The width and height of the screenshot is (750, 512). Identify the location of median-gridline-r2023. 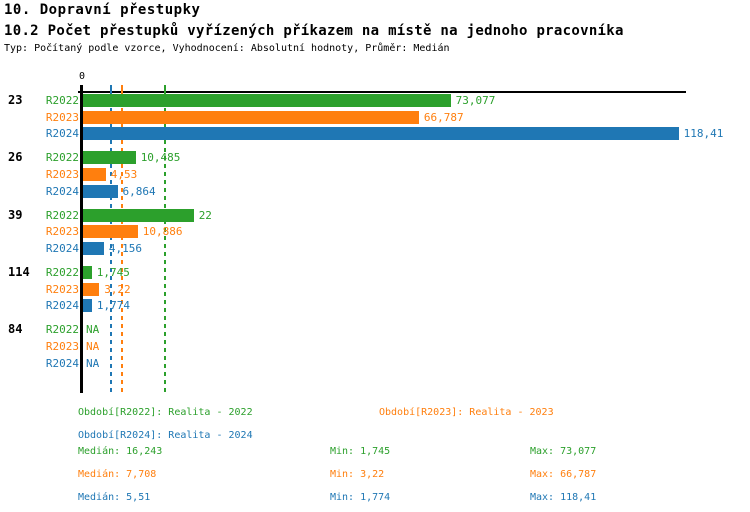
(121, 242).